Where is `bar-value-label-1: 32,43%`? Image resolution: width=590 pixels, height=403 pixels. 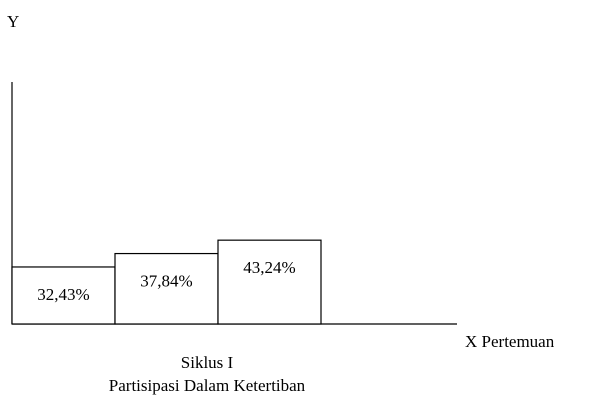 bar-value-label-1: 32,43% is located at coordinates (63, 294).